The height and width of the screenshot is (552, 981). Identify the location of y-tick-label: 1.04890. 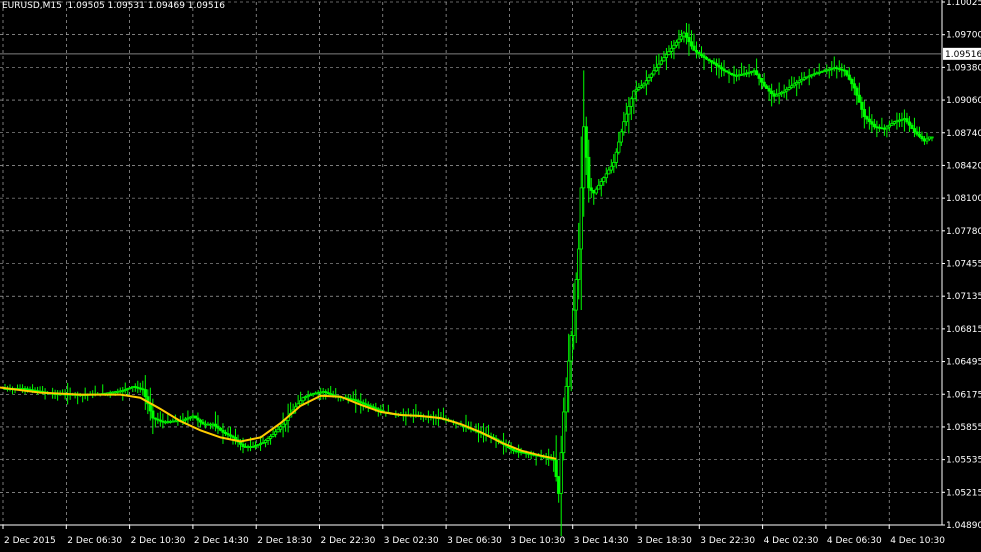
(963, 526).